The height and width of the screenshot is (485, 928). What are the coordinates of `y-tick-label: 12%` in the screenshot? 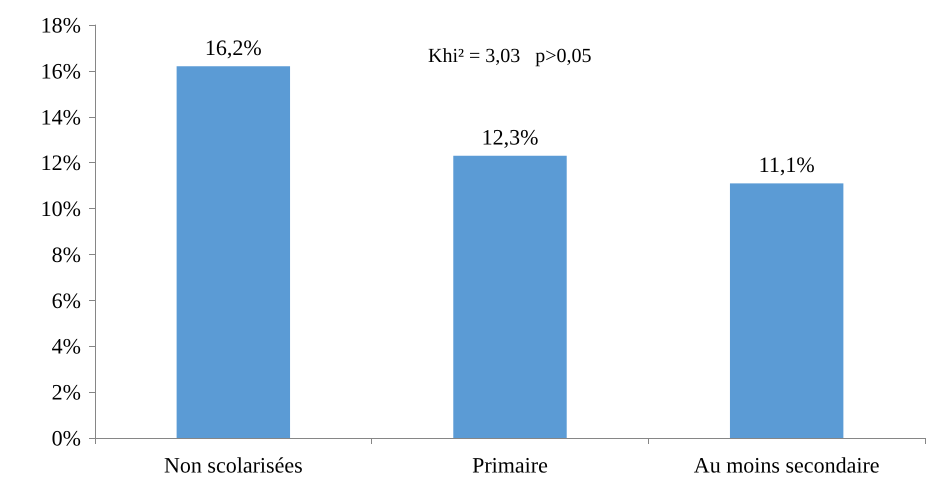 It's located at (60, 163).